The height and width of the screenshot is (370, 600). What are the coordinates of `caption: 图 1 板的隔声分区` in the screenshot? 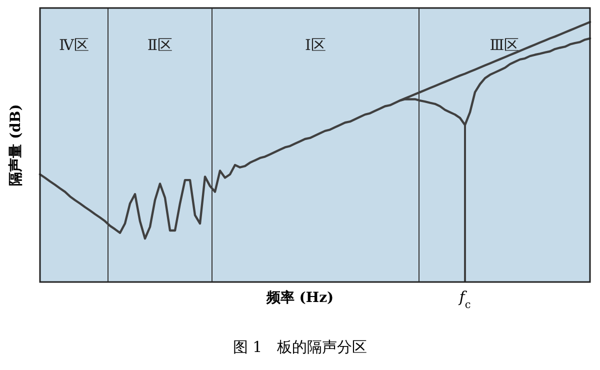 It's located at (300, 347).